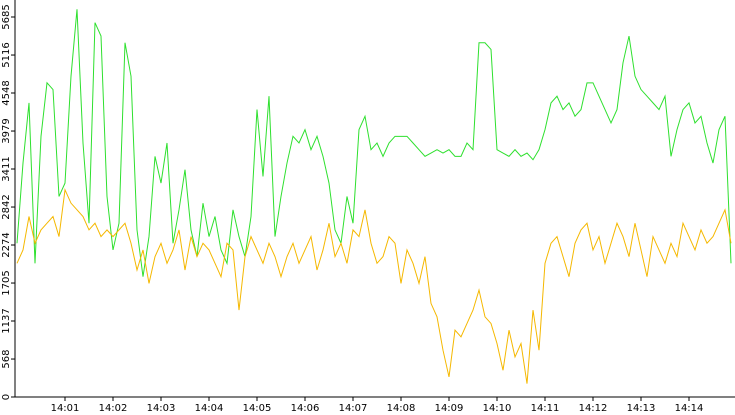 Image resolution: width=735 pixels, height=415 pixels. I want to click on y-tick-label: 0, so click(6, 397).